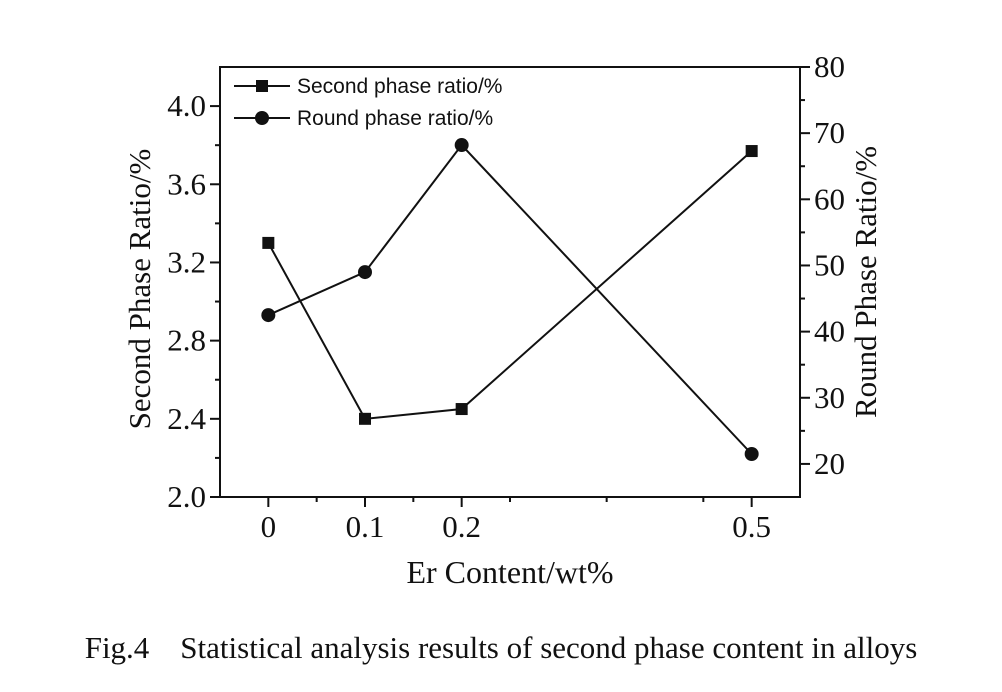  I want to click on y-right-tick-label: 50, so click(829, 264).